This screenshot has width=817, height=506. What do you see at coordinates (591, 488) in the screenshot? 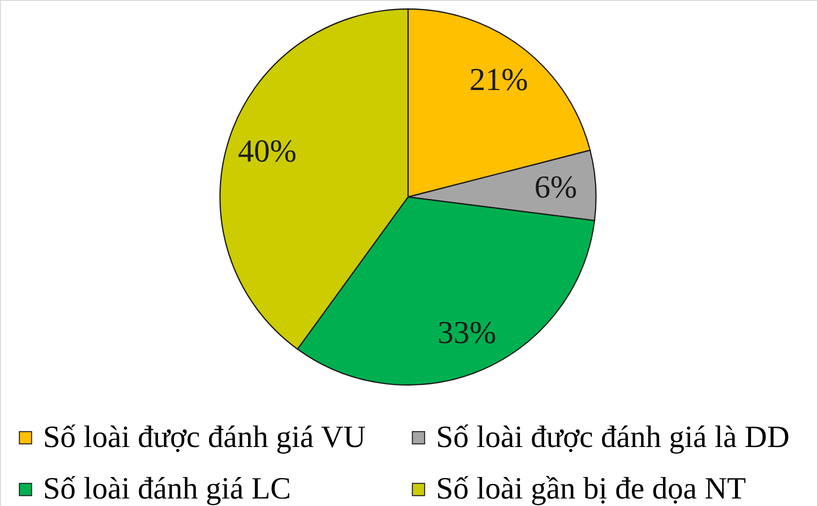
I see `legend-label: Số loài gần bị đe dọa NT` at bounding box center [591, 488].